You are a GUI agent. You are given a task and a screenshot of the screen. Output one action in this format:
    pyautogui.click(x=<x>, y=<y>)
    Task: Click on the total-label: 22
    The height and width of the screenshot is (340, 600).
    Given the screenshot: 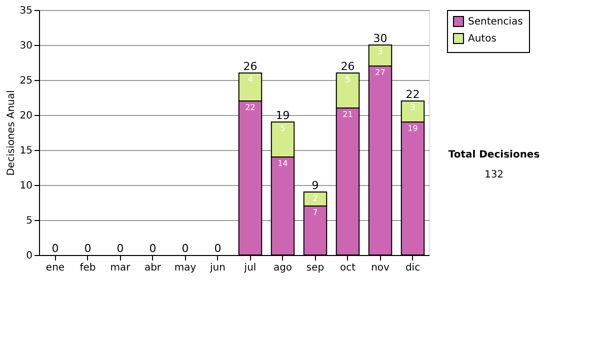 What is the action you would take?
    pyautogui.click(x=413, y=94)
    